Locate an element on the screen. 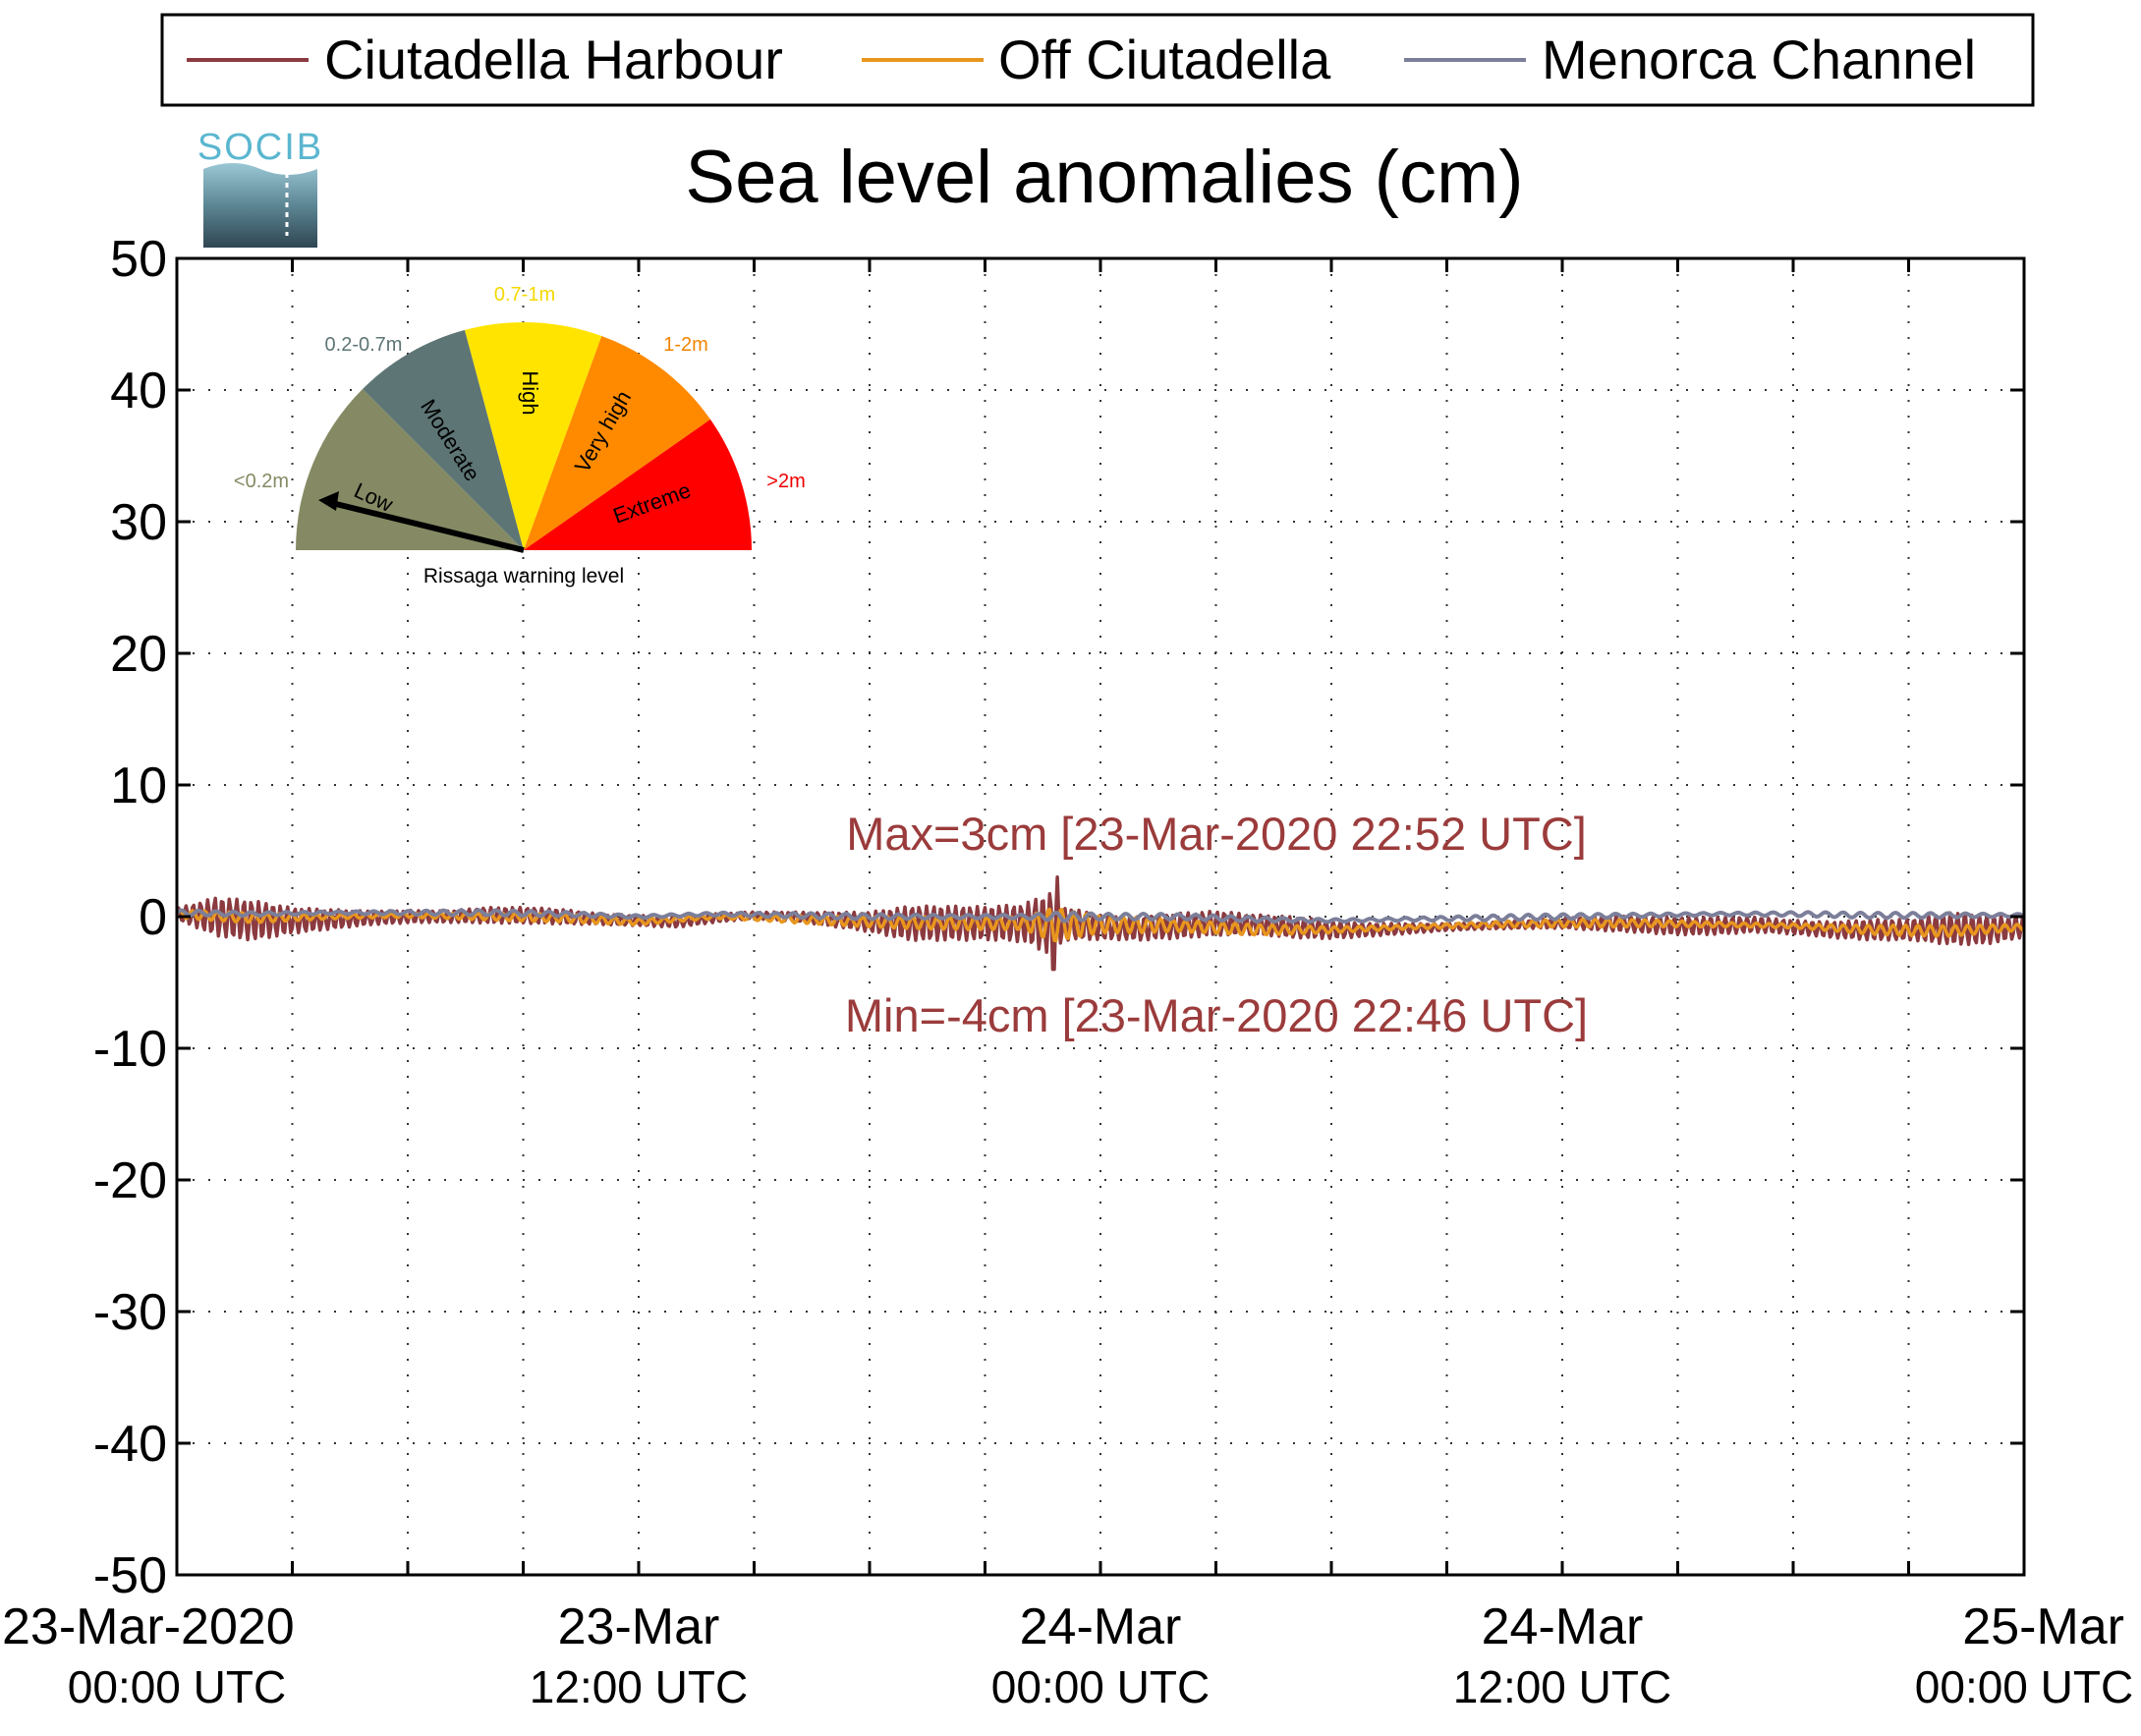 This screenshot has width=2141, height=1736. y-tick-label: 50 is located at coordinates (138, 259).